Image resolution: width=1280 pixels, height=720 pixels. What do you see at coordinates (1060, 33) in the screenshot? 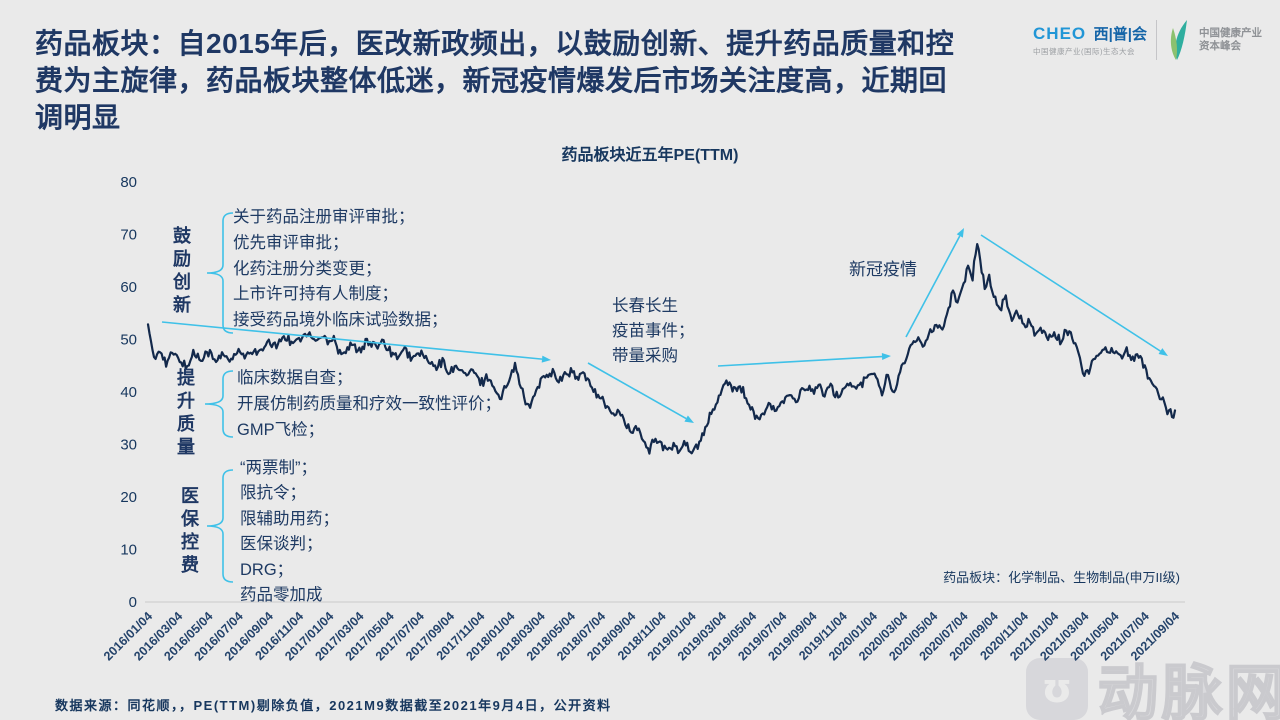
I see `cheo-logo-text: CHEO` at bounding box center [1060, 33].